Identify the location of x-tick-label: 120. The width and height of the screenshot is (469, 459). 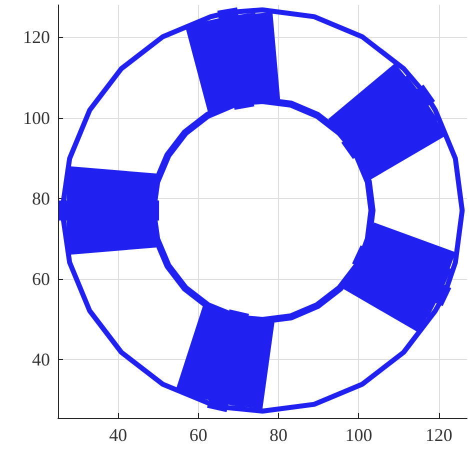
(438, 435).